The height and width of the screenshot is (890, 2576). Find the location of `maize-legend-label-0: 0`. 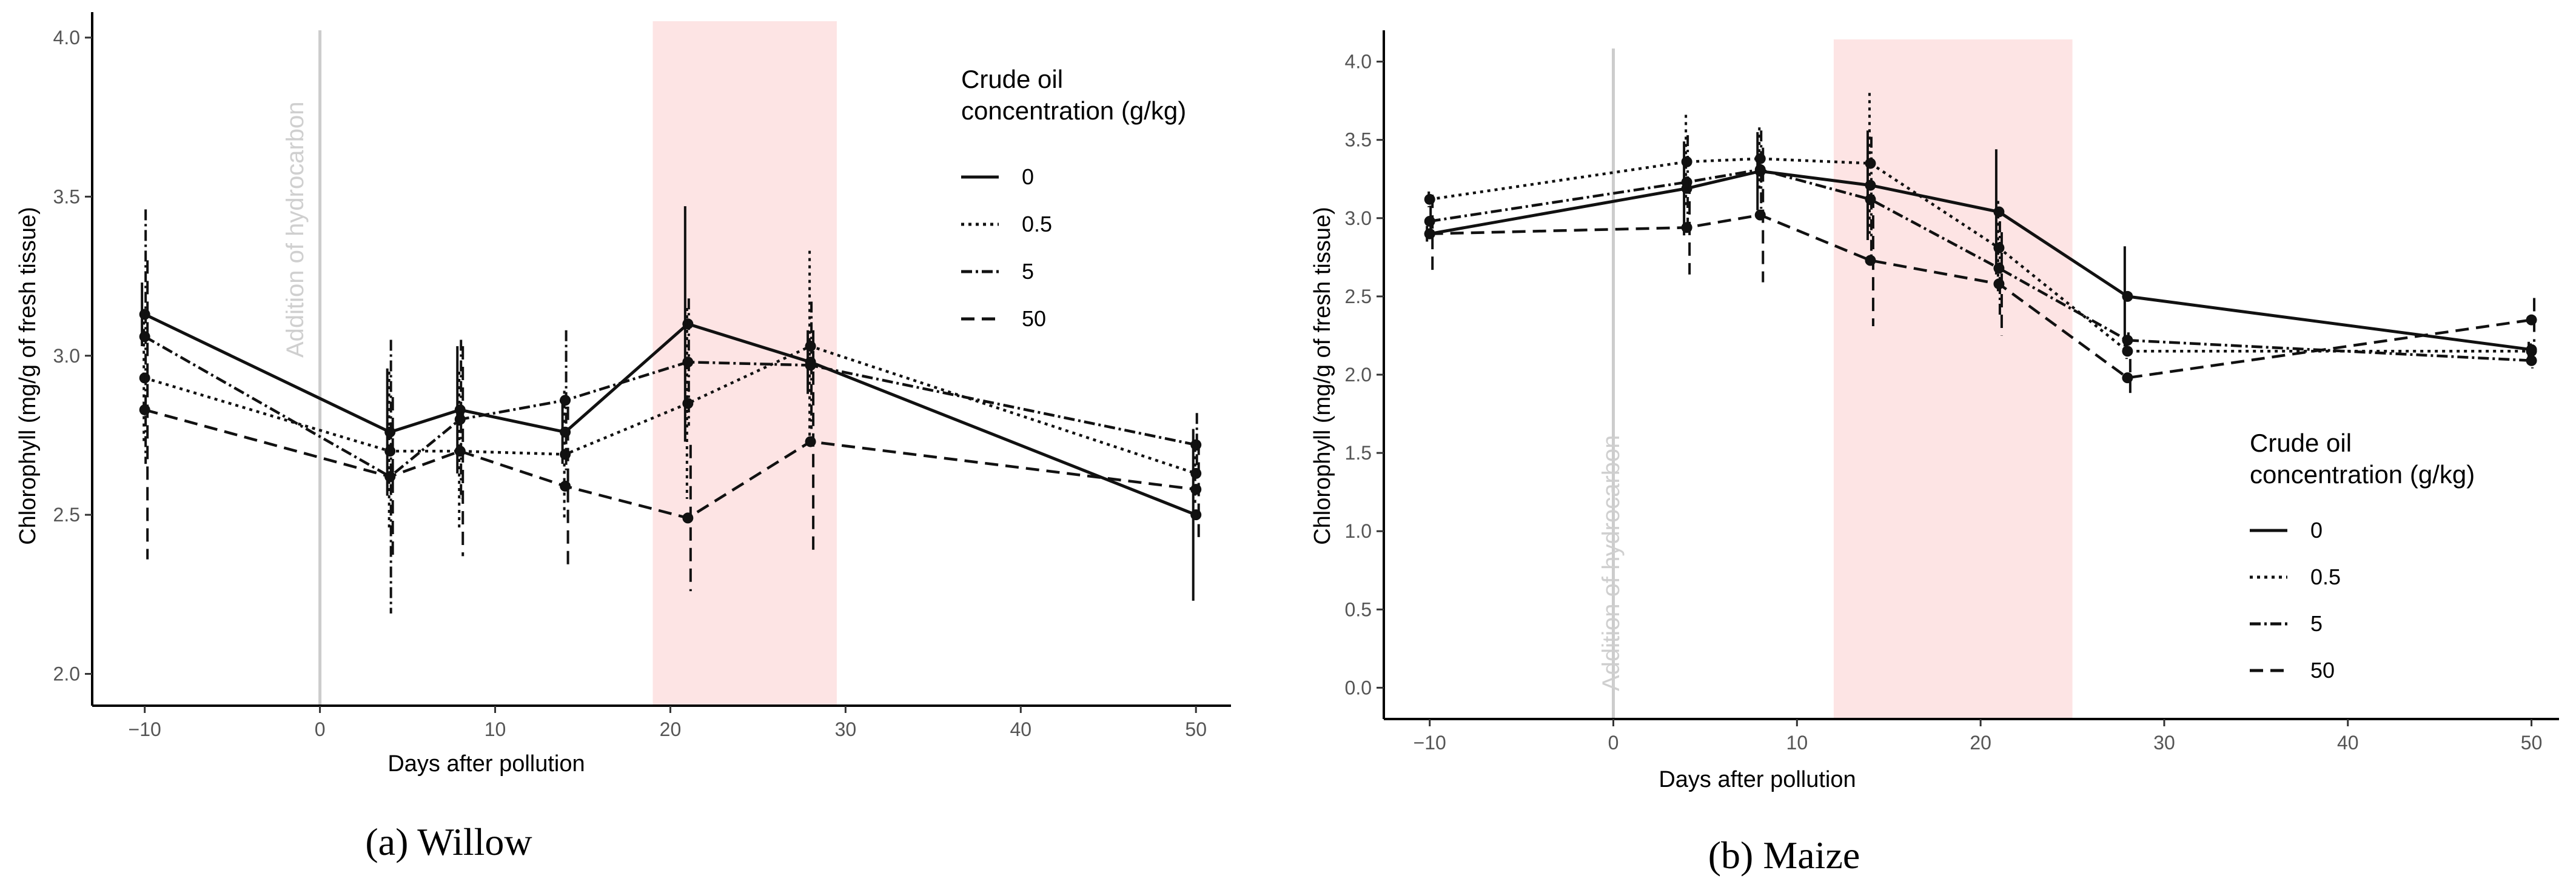

maize-legend-label-0: 0 is located at coordinates (2316, 530).